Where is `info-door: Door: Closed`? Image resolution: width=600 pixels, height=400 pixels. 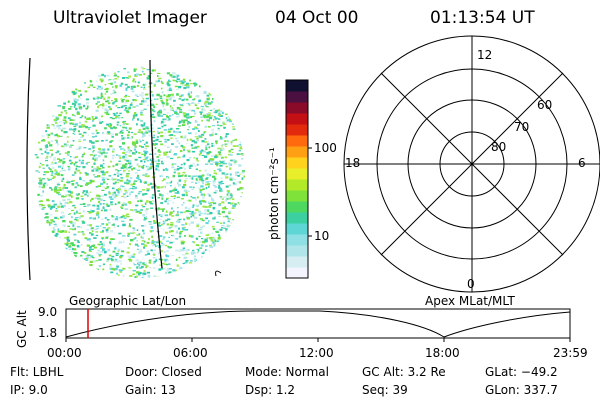 info-door: Door: Closed is located at coordinates (163, 372).